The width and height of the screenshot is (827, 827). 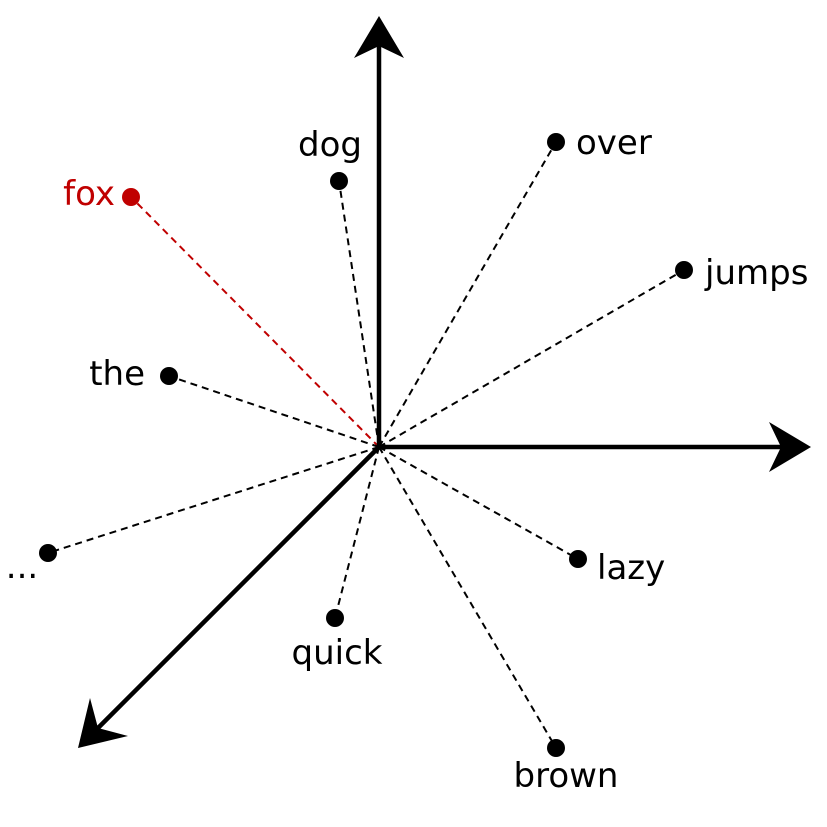 I want to click on point-more, so click(x=48, y=553).